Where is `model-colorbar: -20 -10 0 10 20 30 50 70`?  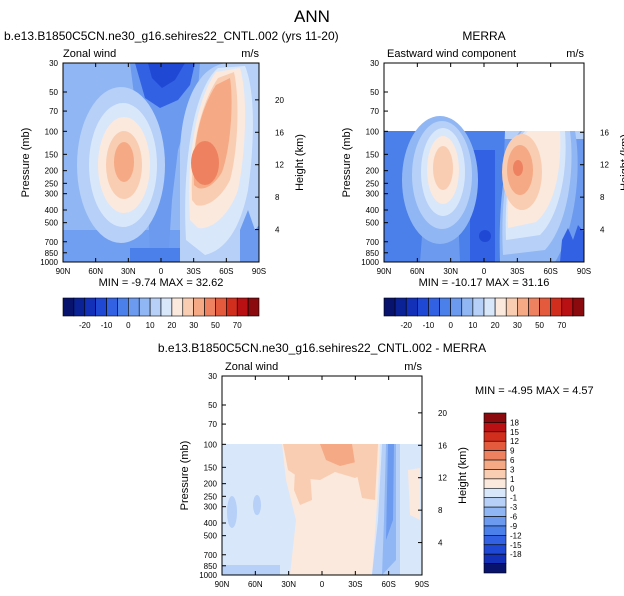
model-colorbar: -20 -10 0 10 20 30 50 70 is located at coordinates (161, 313).